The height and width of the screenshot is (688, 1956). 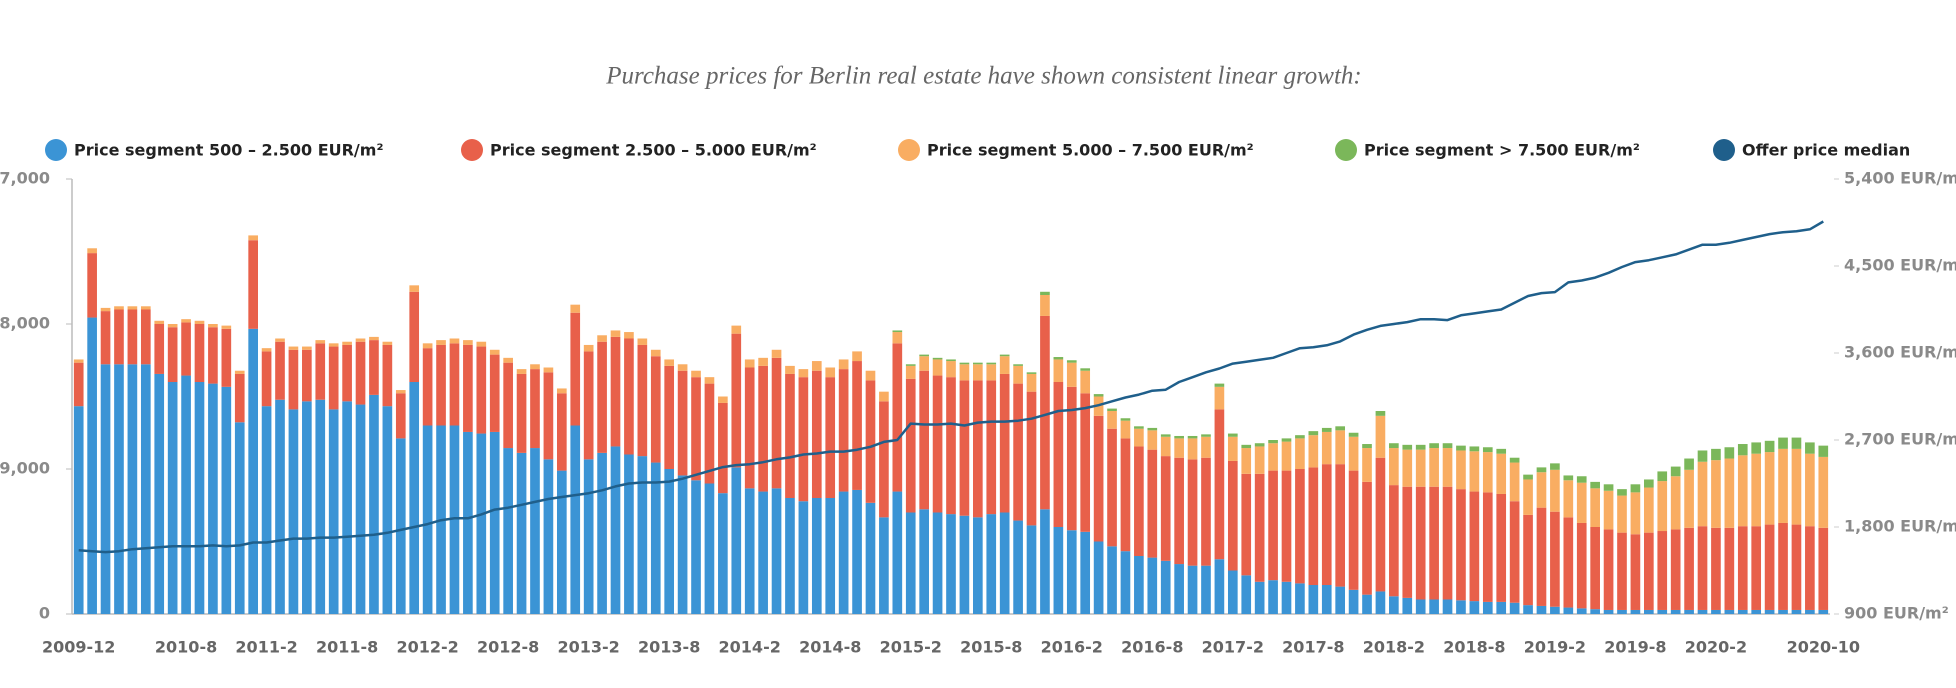 I want to click on y2-tick-label: 3,600 EUR/m², so click(x=1900, y=352).